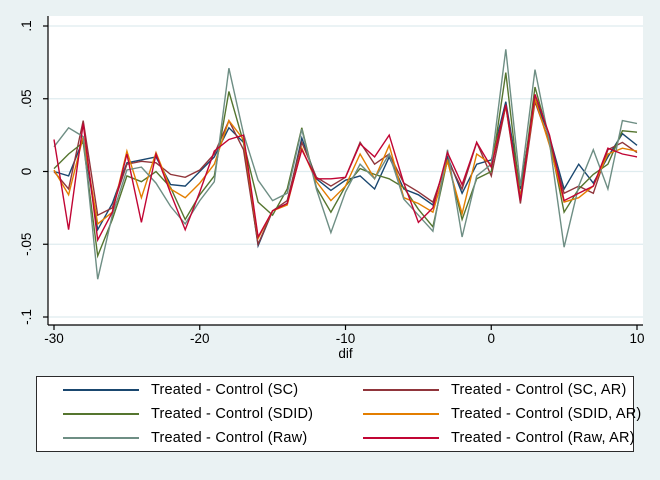 Image resolution: width=660 pixels, height=480 pixels. I want to click on y-tick-label: .1, so click(26, 25).